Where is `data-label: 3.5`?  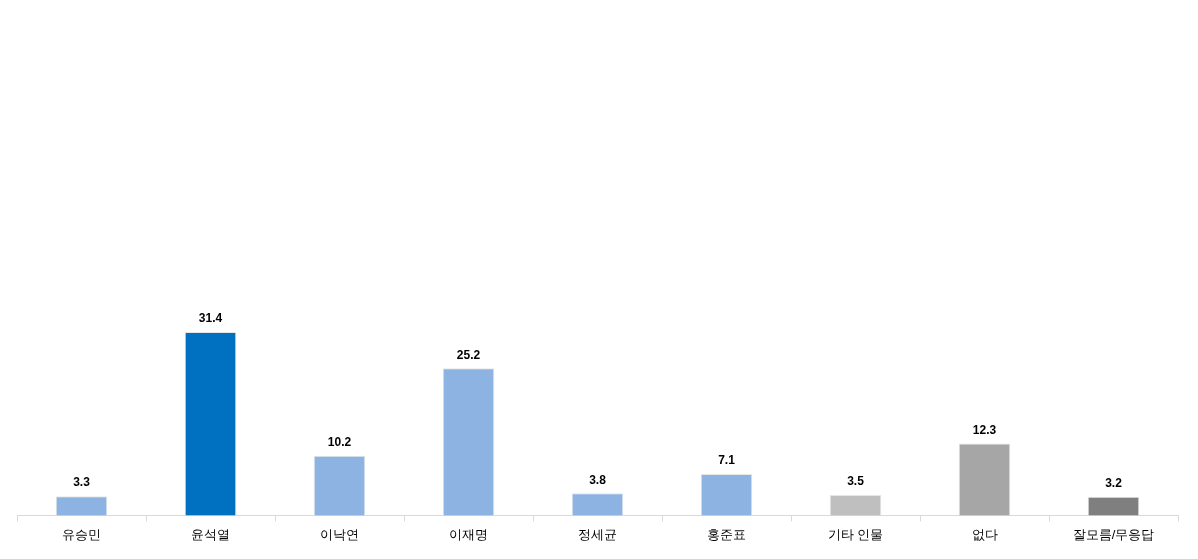 data-label: 3.5 is located at coordinates (856, 481).